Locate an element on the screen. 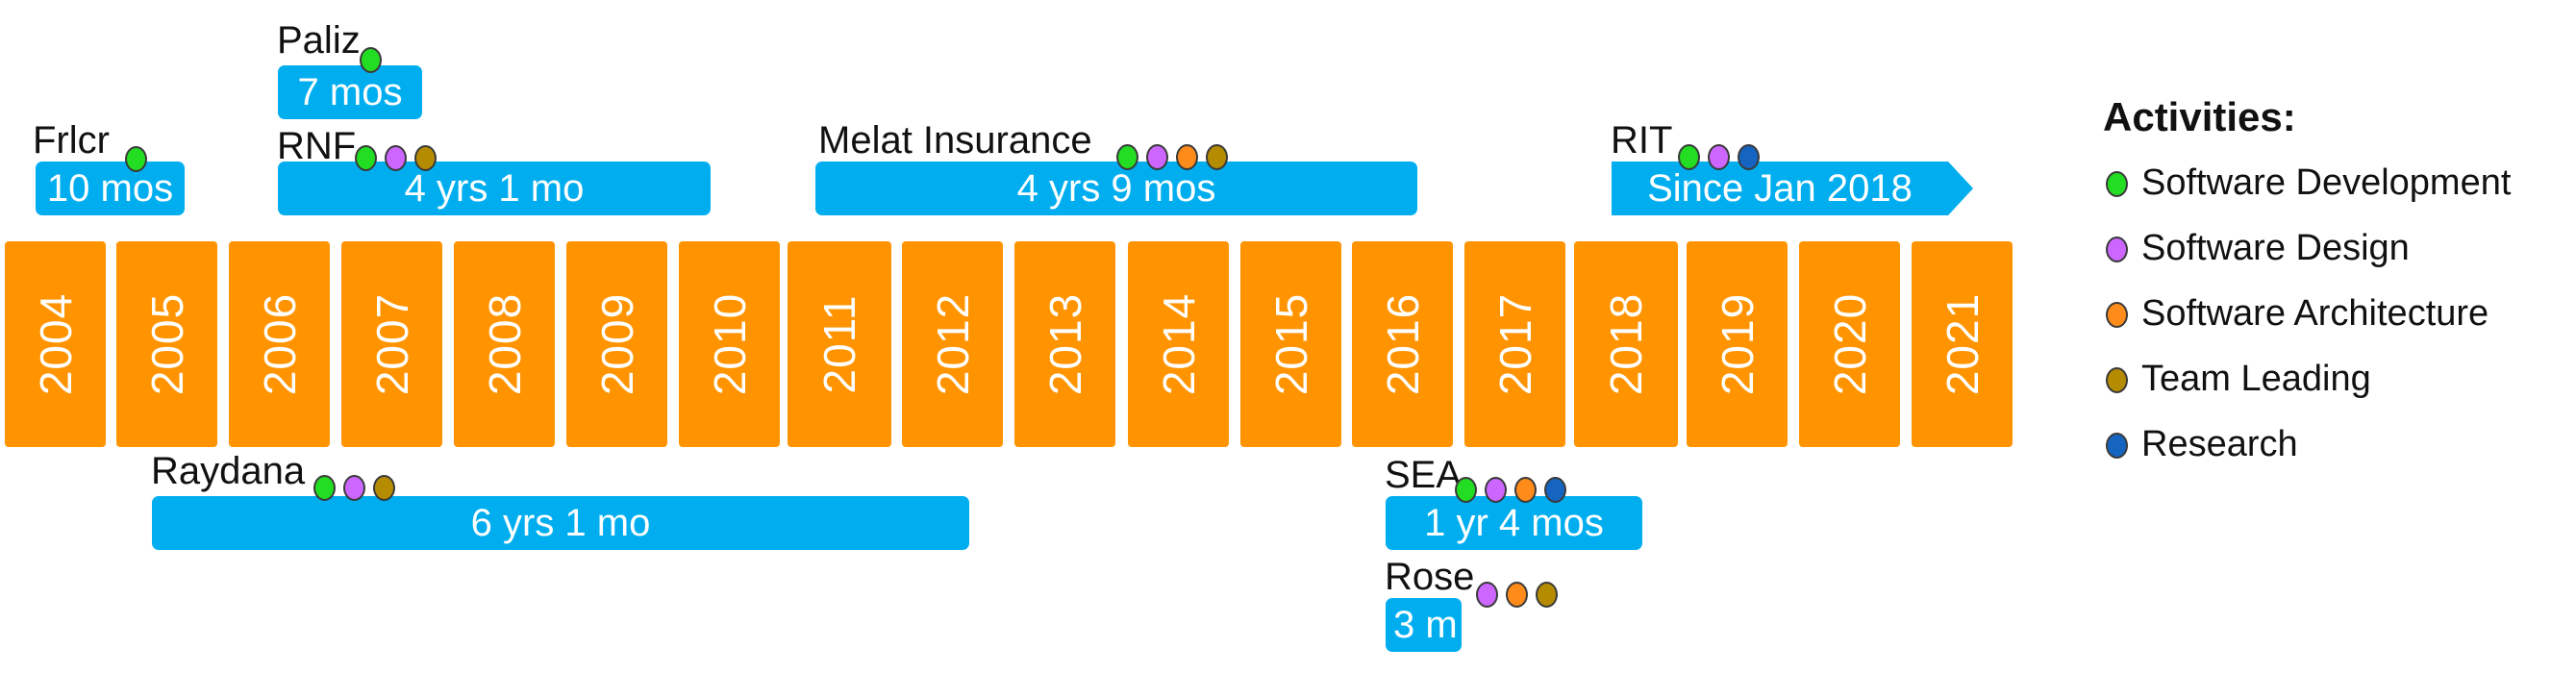  ongoing-arrow-icon is located at coordinates (1960, 188).